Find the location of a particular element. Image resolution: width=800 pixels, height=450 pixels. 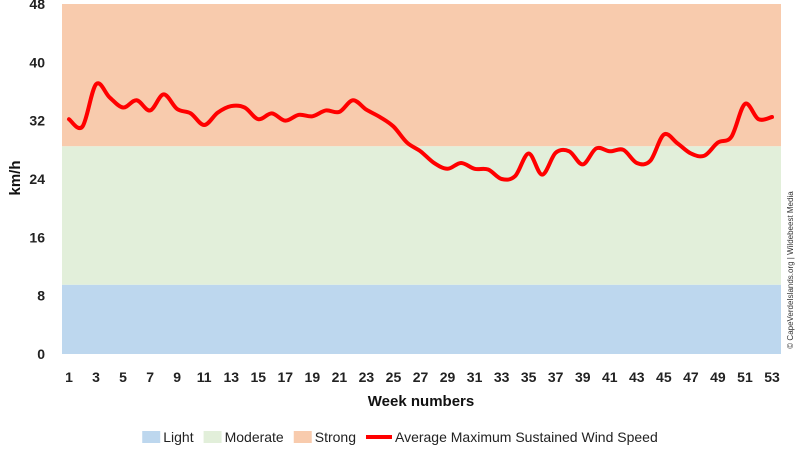

x-tick-label: 21 is located at coordinates (340, 377).